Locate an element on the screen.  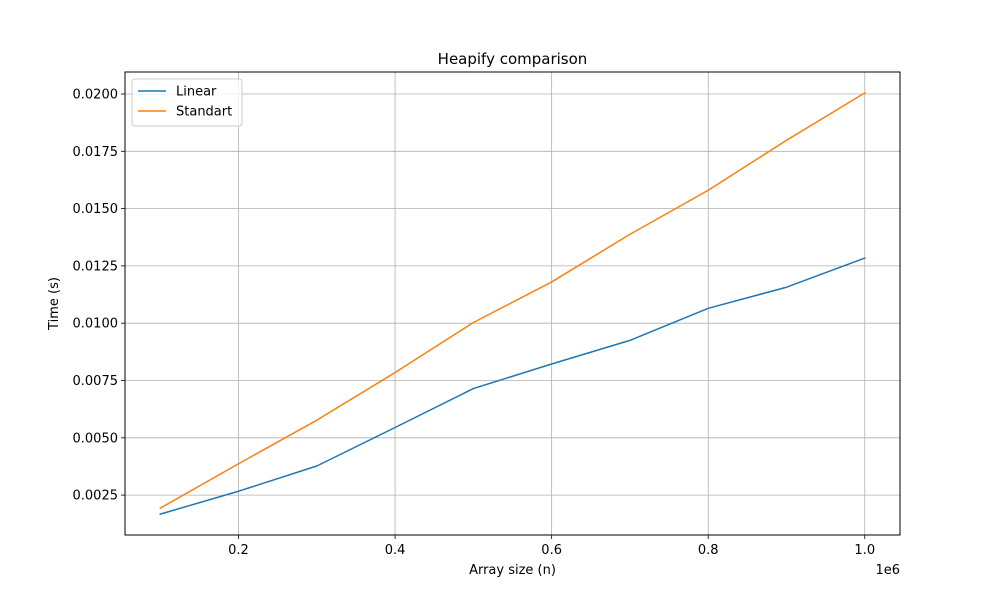
x-tick-label: 0.8 is located at coordinates (708, 550).